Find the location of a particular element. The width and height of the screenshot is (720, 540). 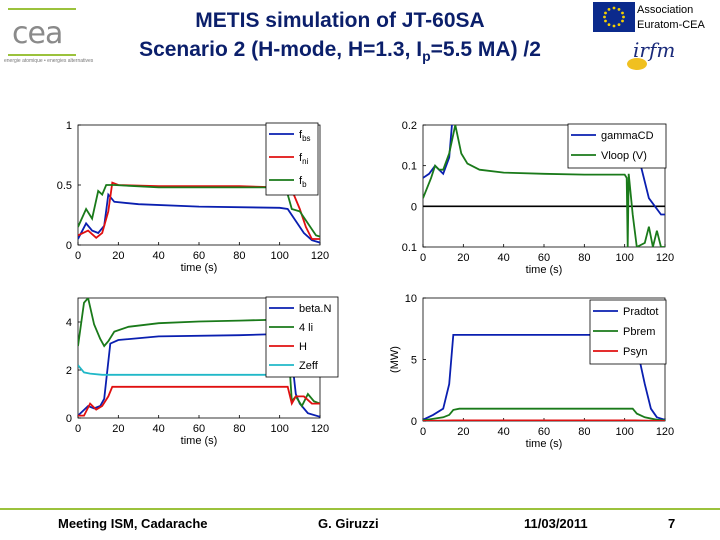

footer-page-number: 7 is located at coordinates (672, 523).